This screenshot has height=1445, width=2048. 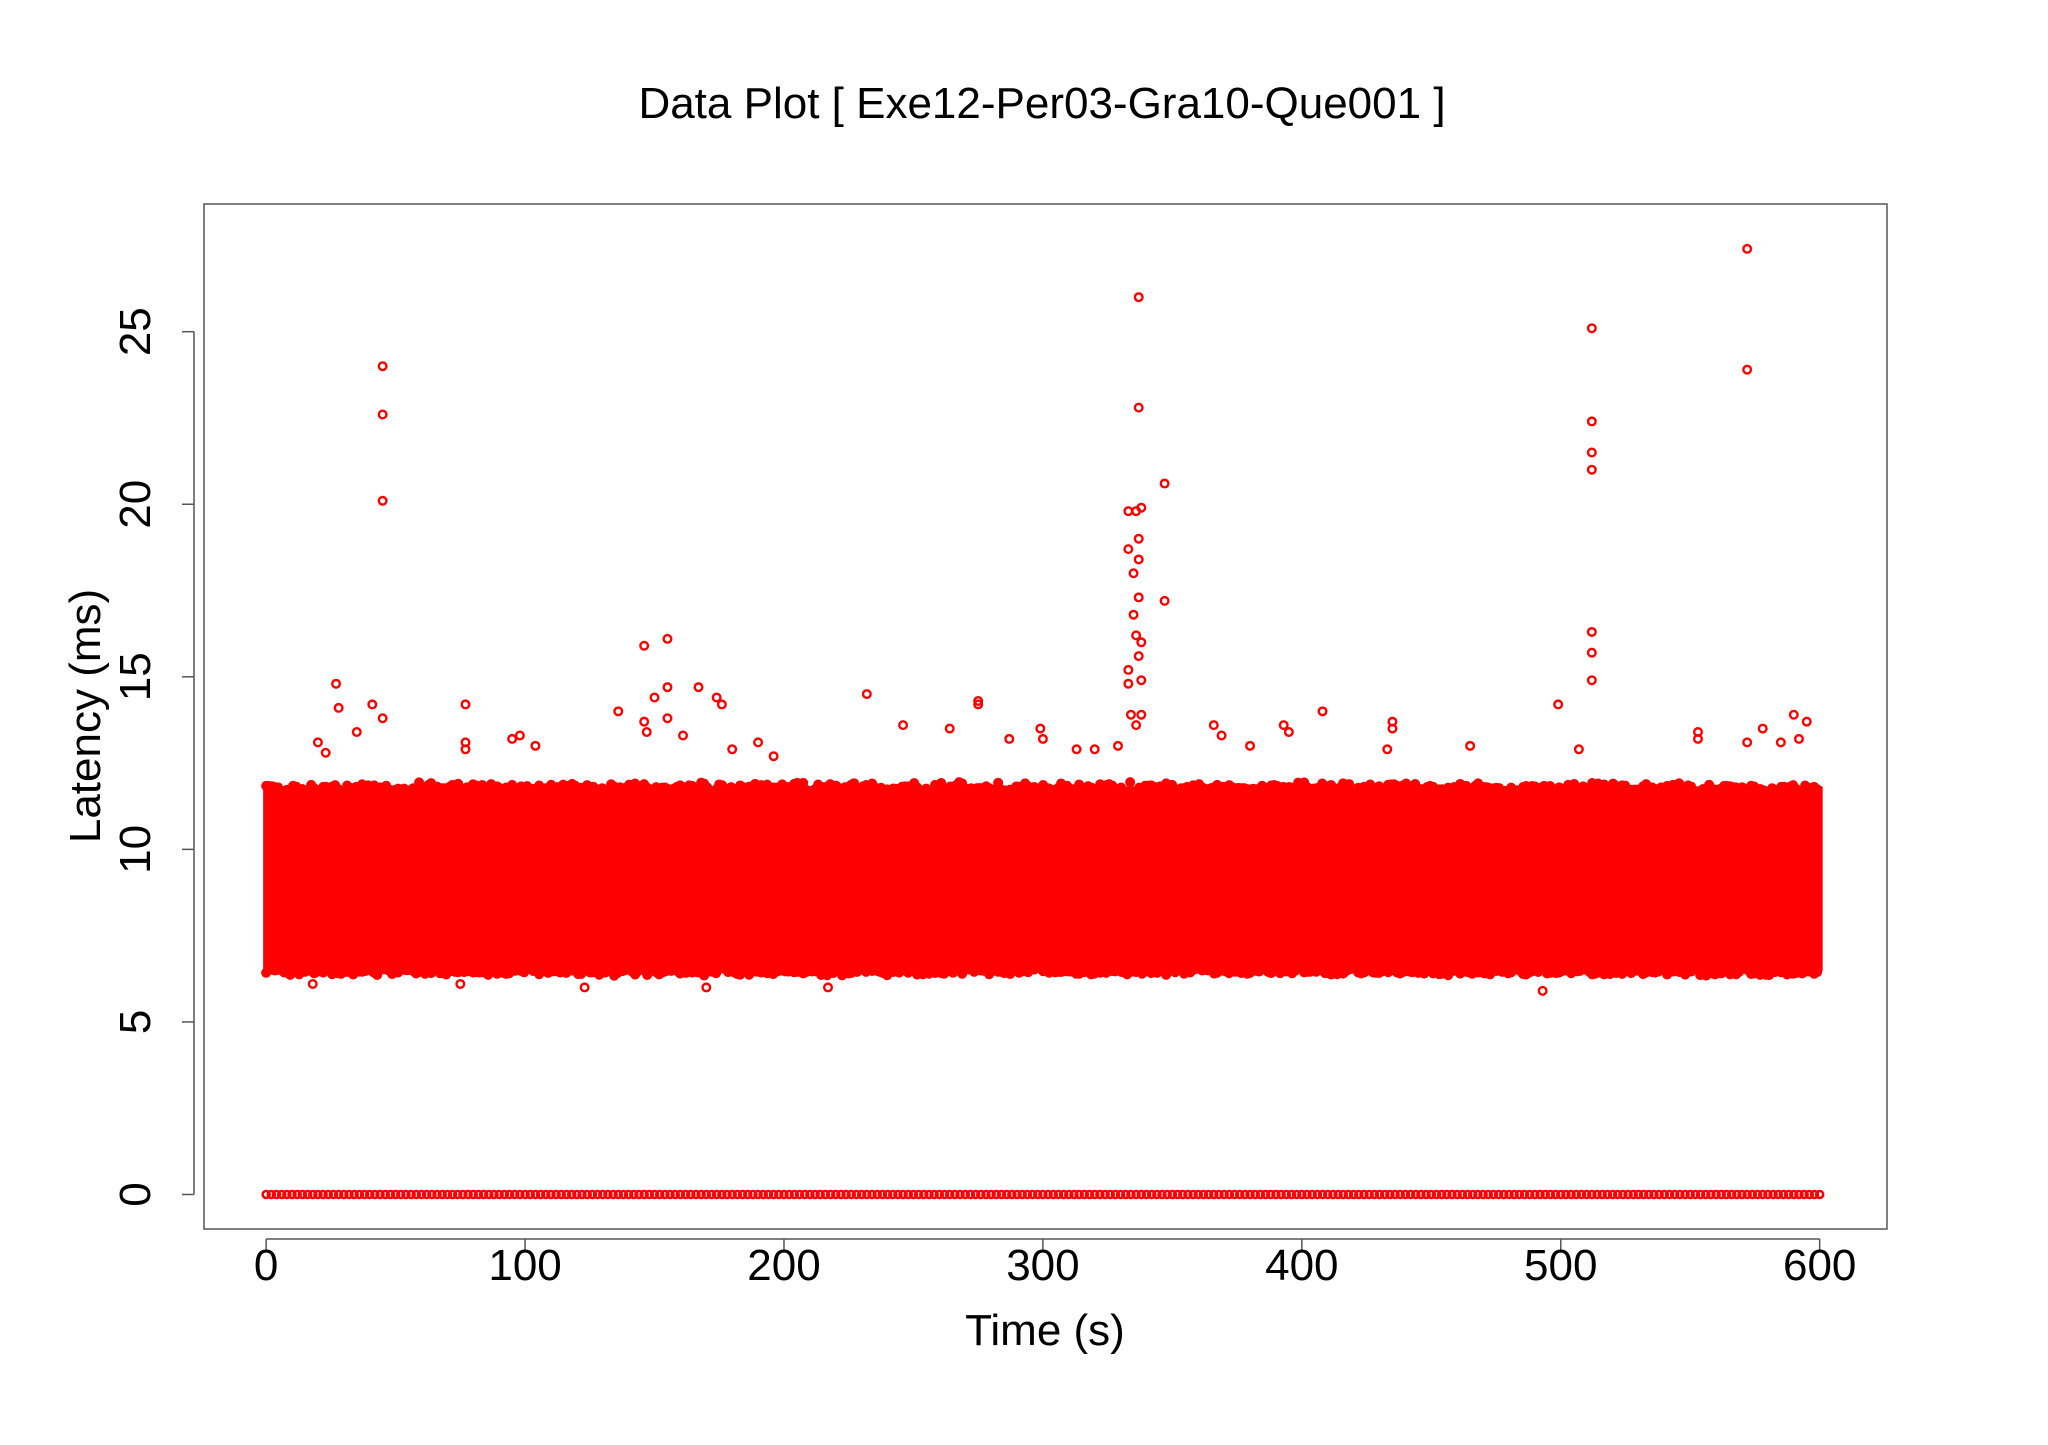 I want to click on x-tick-label: 500, so click(x=1560, y=1265).